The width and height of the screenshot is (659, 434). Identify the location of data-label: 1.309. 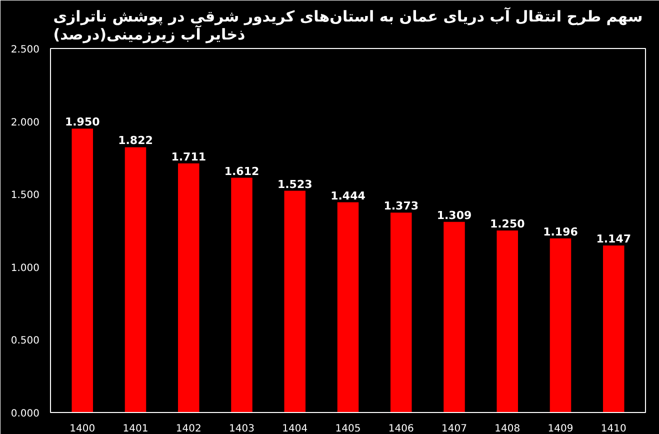
(454, 215).